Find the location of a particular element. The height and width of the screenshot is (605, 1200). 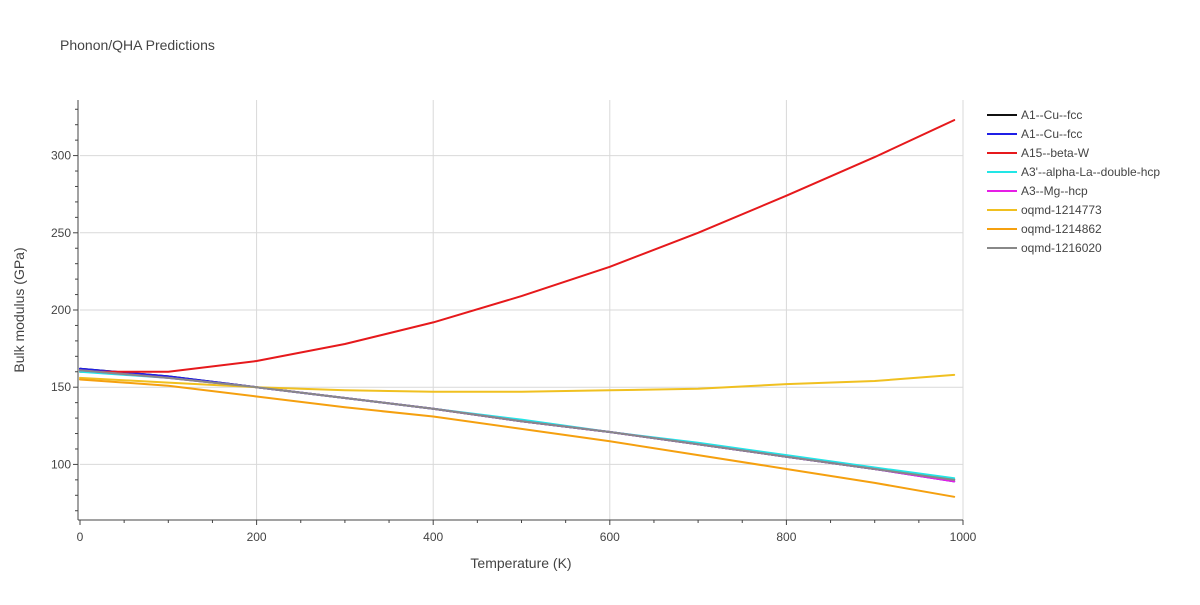

legend-item: oqmd-1214862 is located at coordinates (1044, 229).